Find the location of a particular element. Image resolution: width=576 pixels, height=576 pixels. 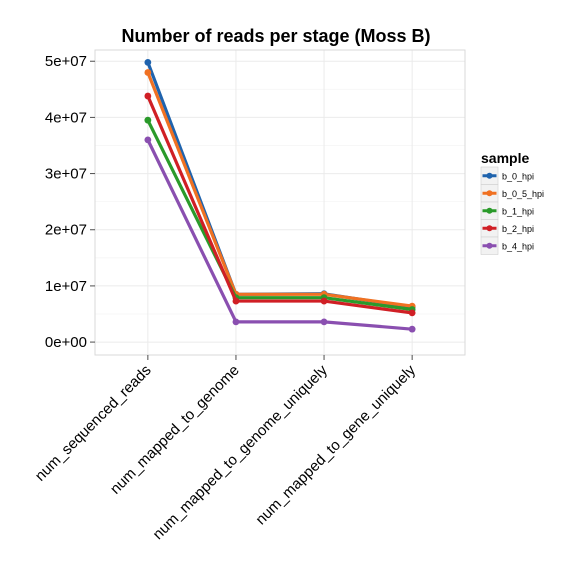

y-tick-label: 4e+07 is located at coordinates (66, 117).